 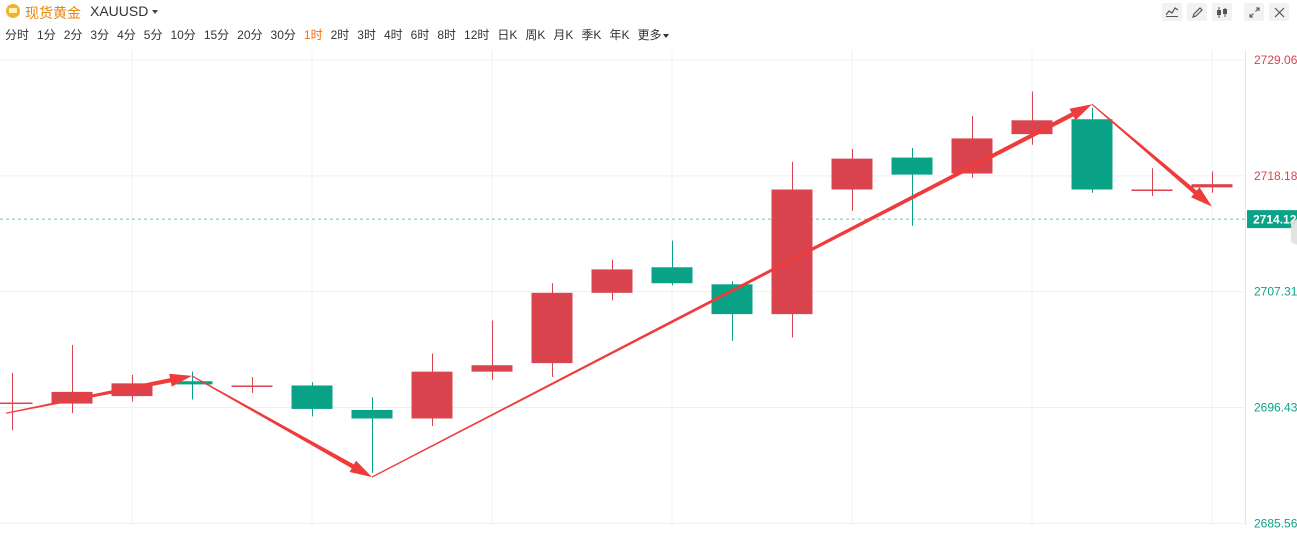 I want to click on draw-pencil-icon, so click(x=1197, y=12).